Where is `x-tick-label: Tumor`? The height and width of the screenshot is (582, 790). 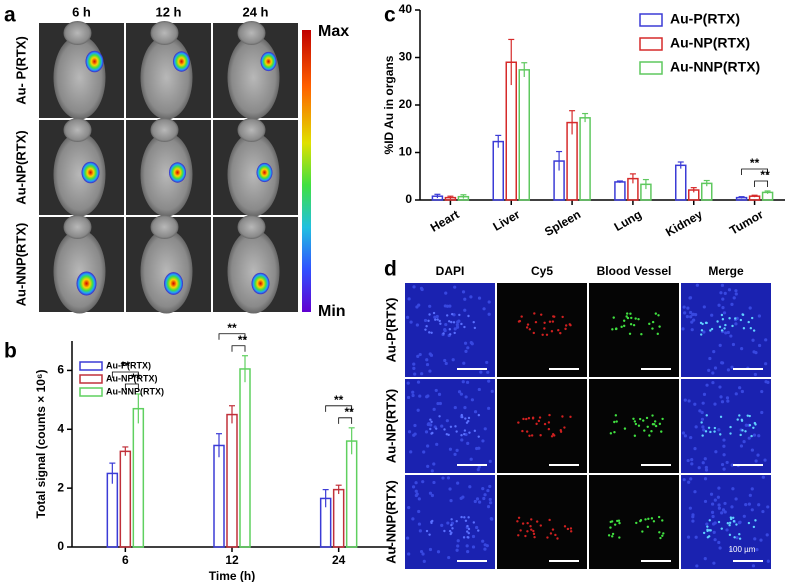
x-tick-label: Tumor is located at coordinates (746, 222).